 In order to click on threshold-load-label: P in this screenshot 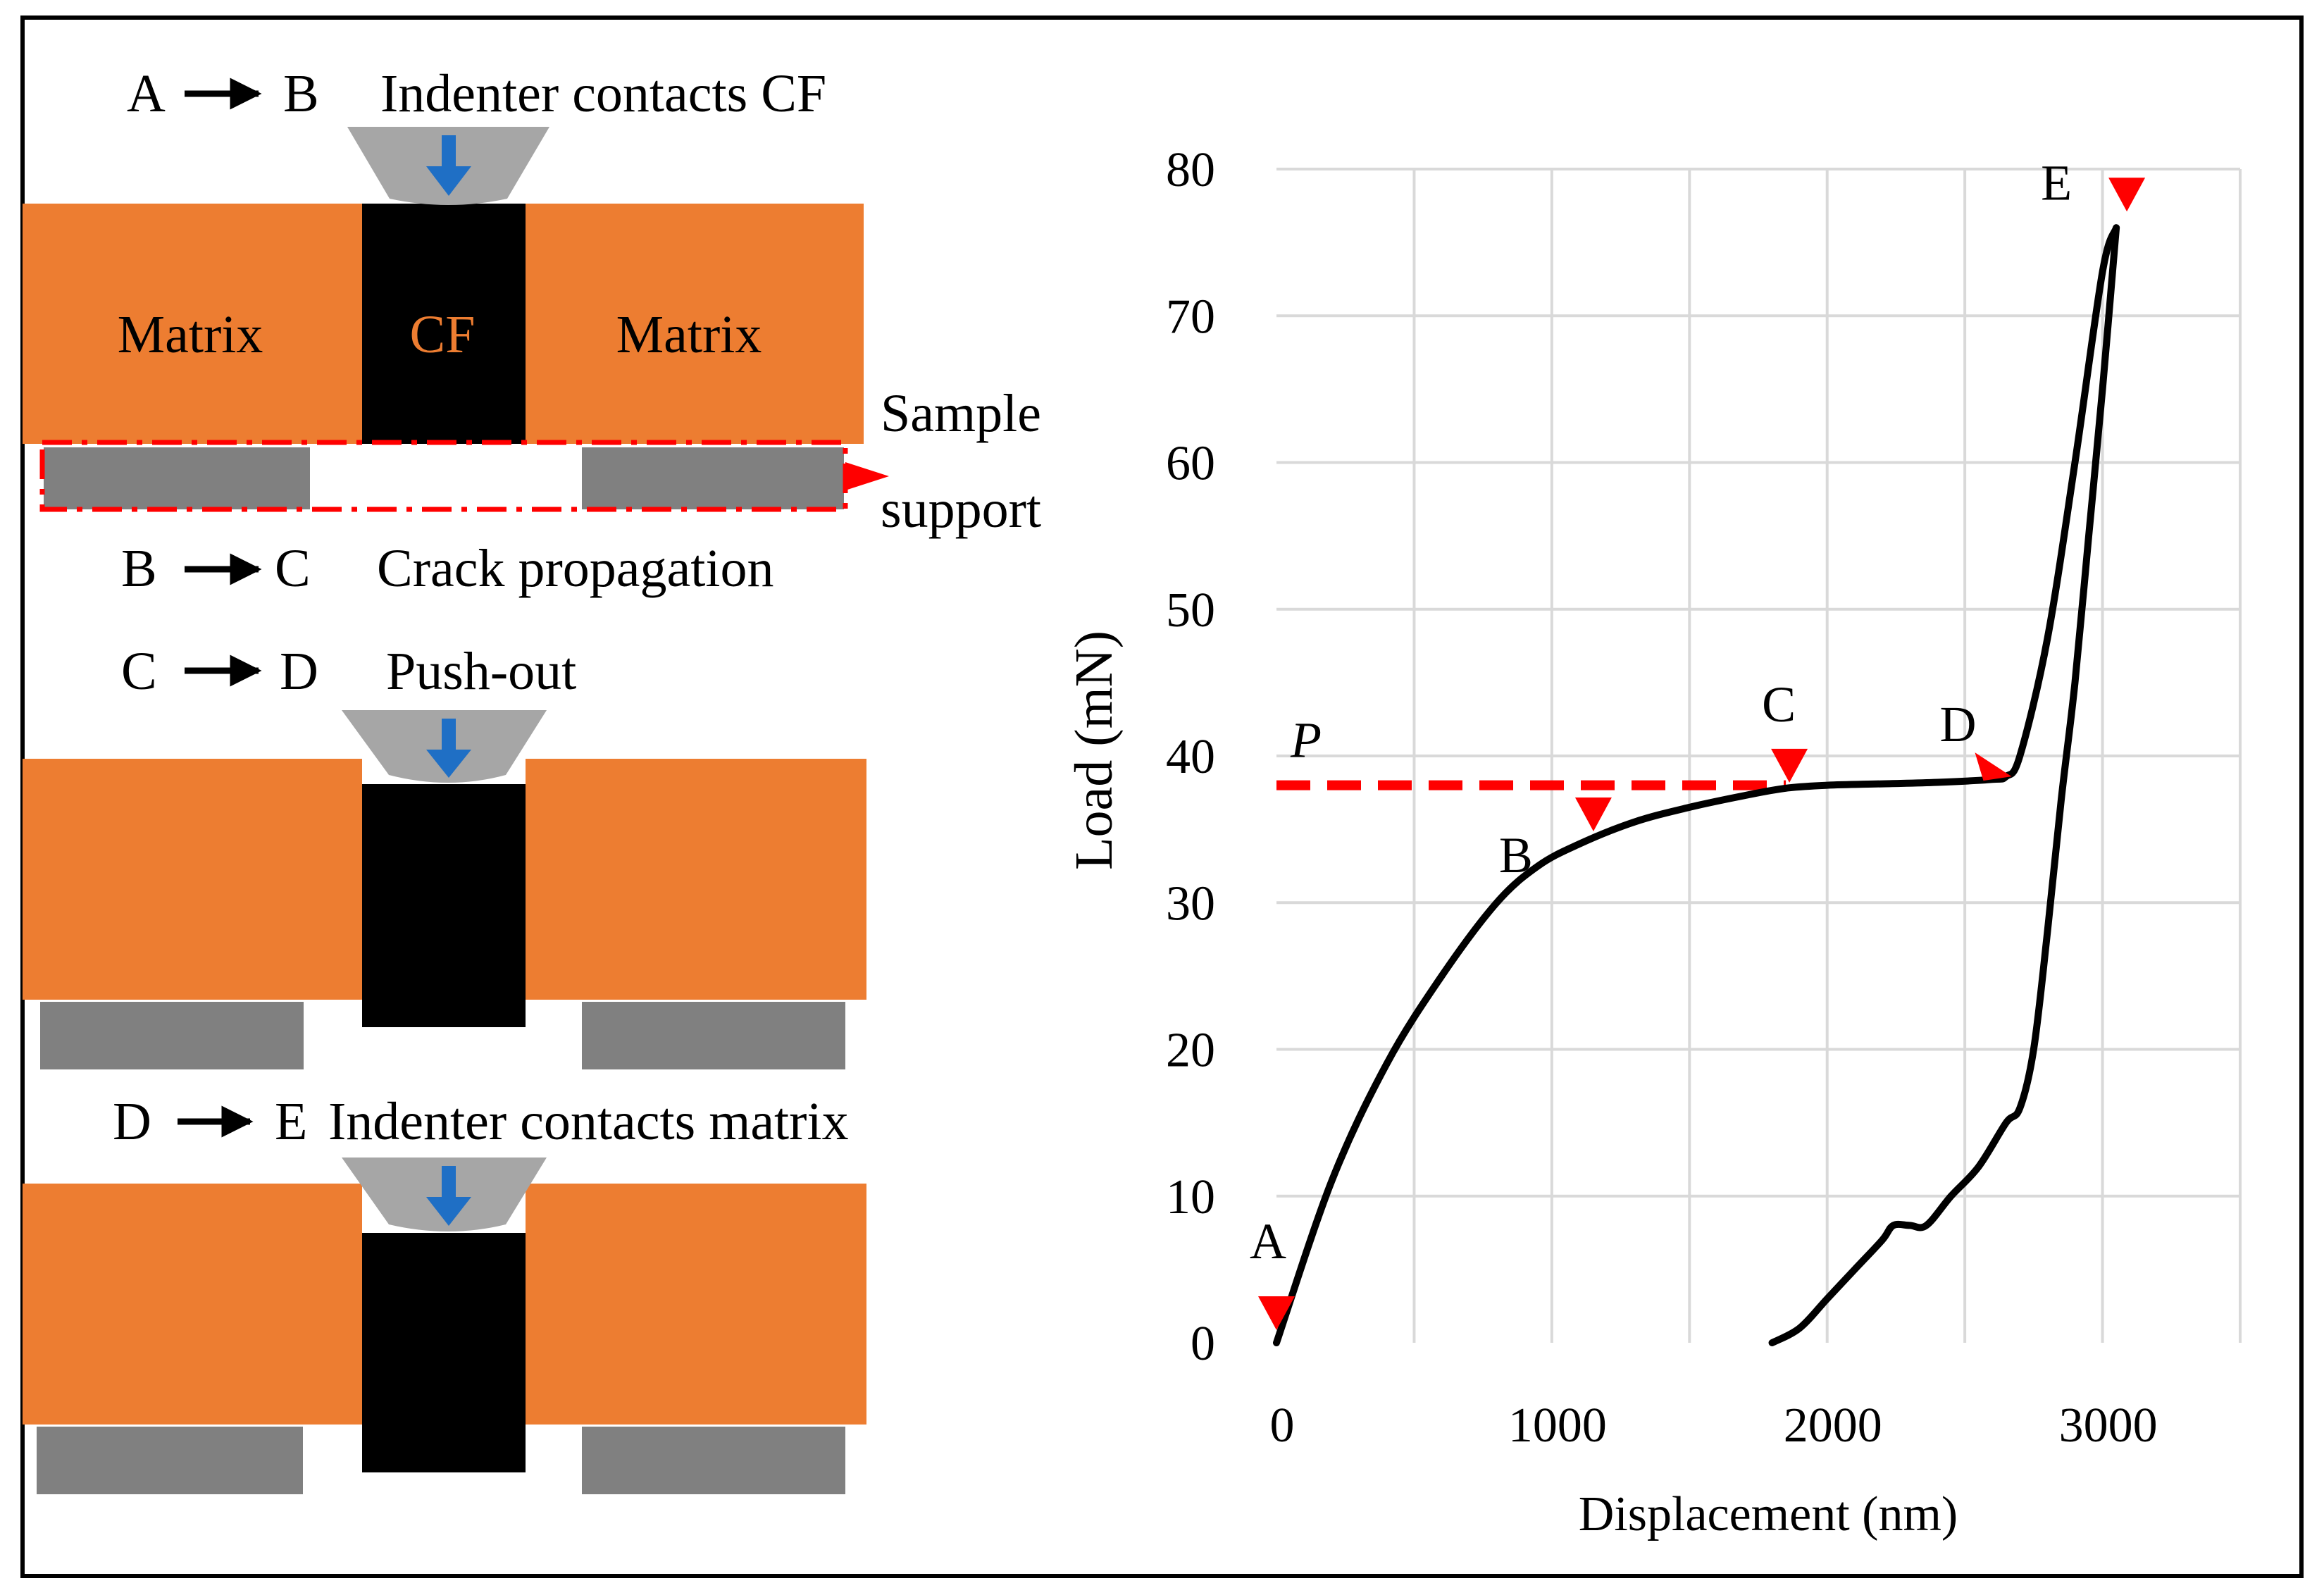, I will do `click(1306, 740)`.